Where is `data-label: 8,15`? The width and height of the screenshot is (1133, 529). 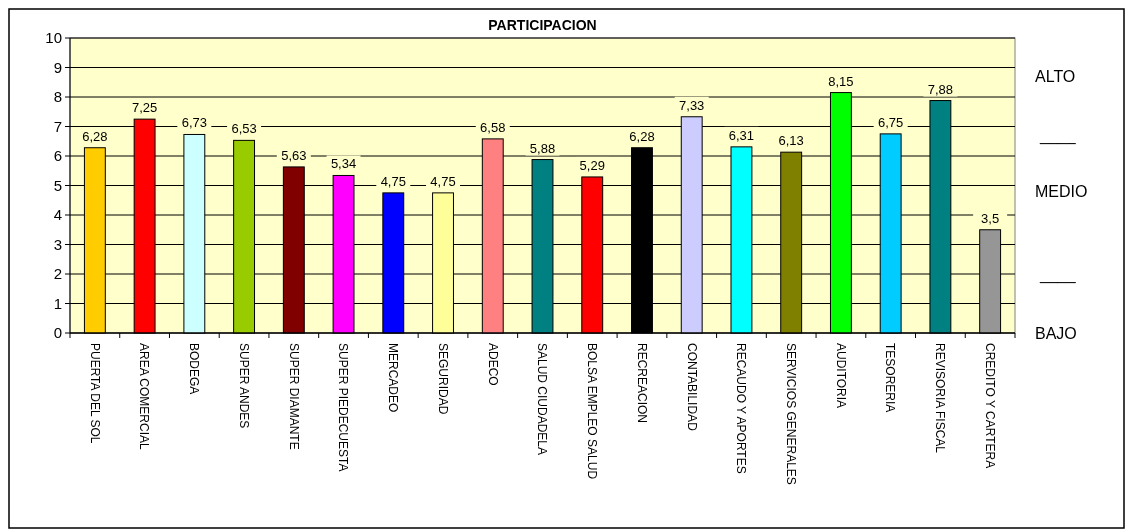
data-label: 8,15 is located at coordinates (841, 81).